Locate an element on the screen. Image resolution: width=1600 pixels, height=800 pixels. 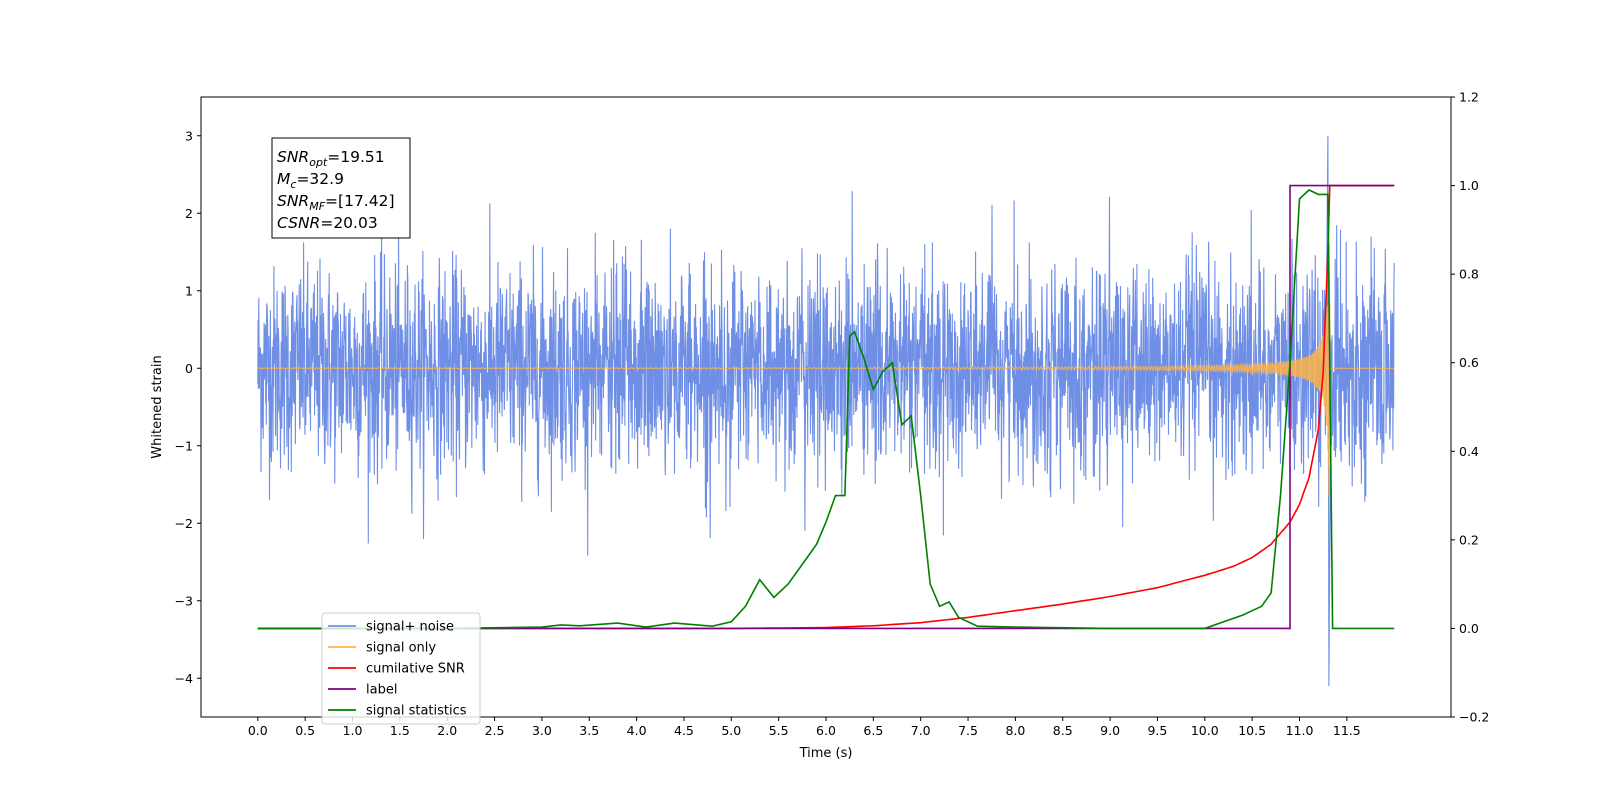
x-tick-label: 6.0 is located at coordinates (826, 730).